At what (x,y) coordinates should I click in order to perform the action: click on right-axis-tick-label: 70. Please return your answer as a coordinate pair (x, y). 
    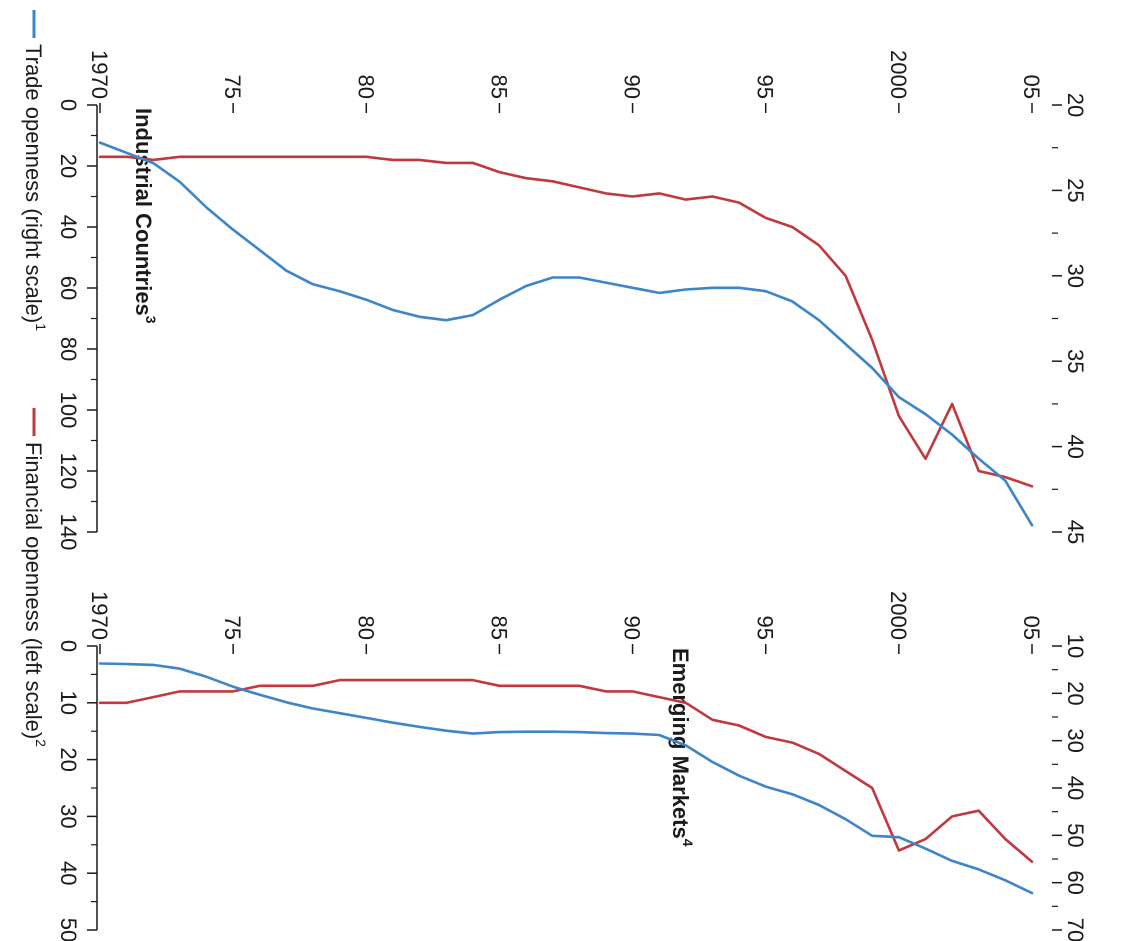
    Looking at the image, I should click on (1075, 929).